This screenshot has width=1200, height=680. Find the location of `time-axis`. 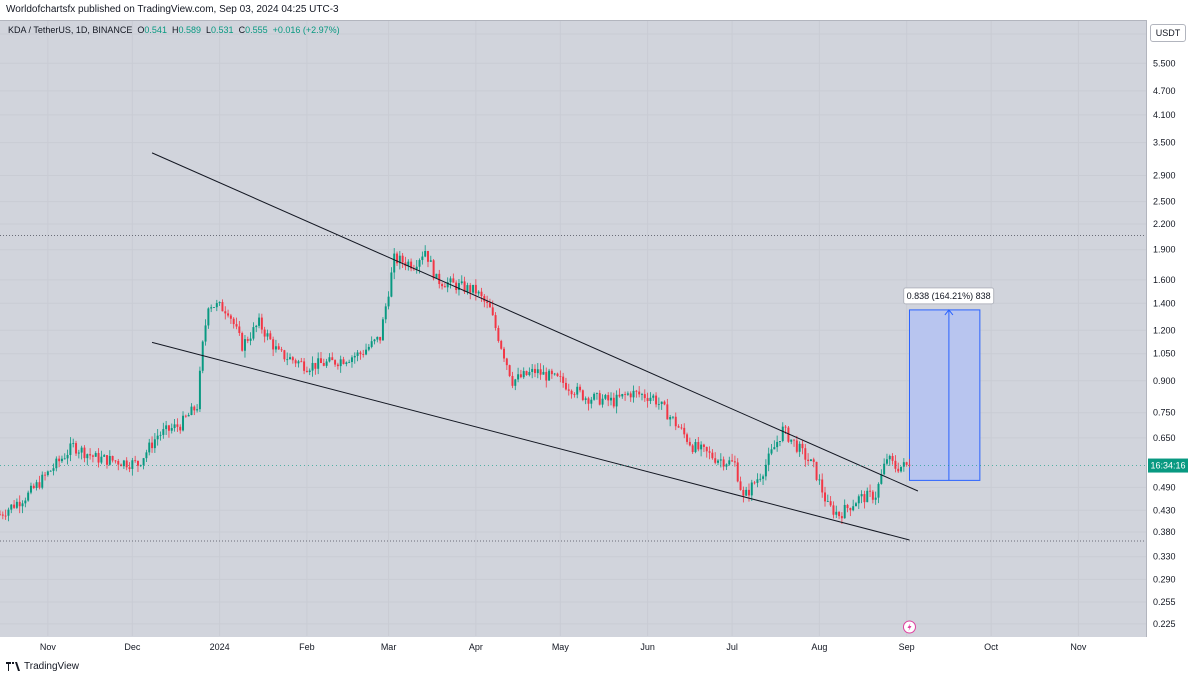

time-axis is located at coordinates (573, 647).